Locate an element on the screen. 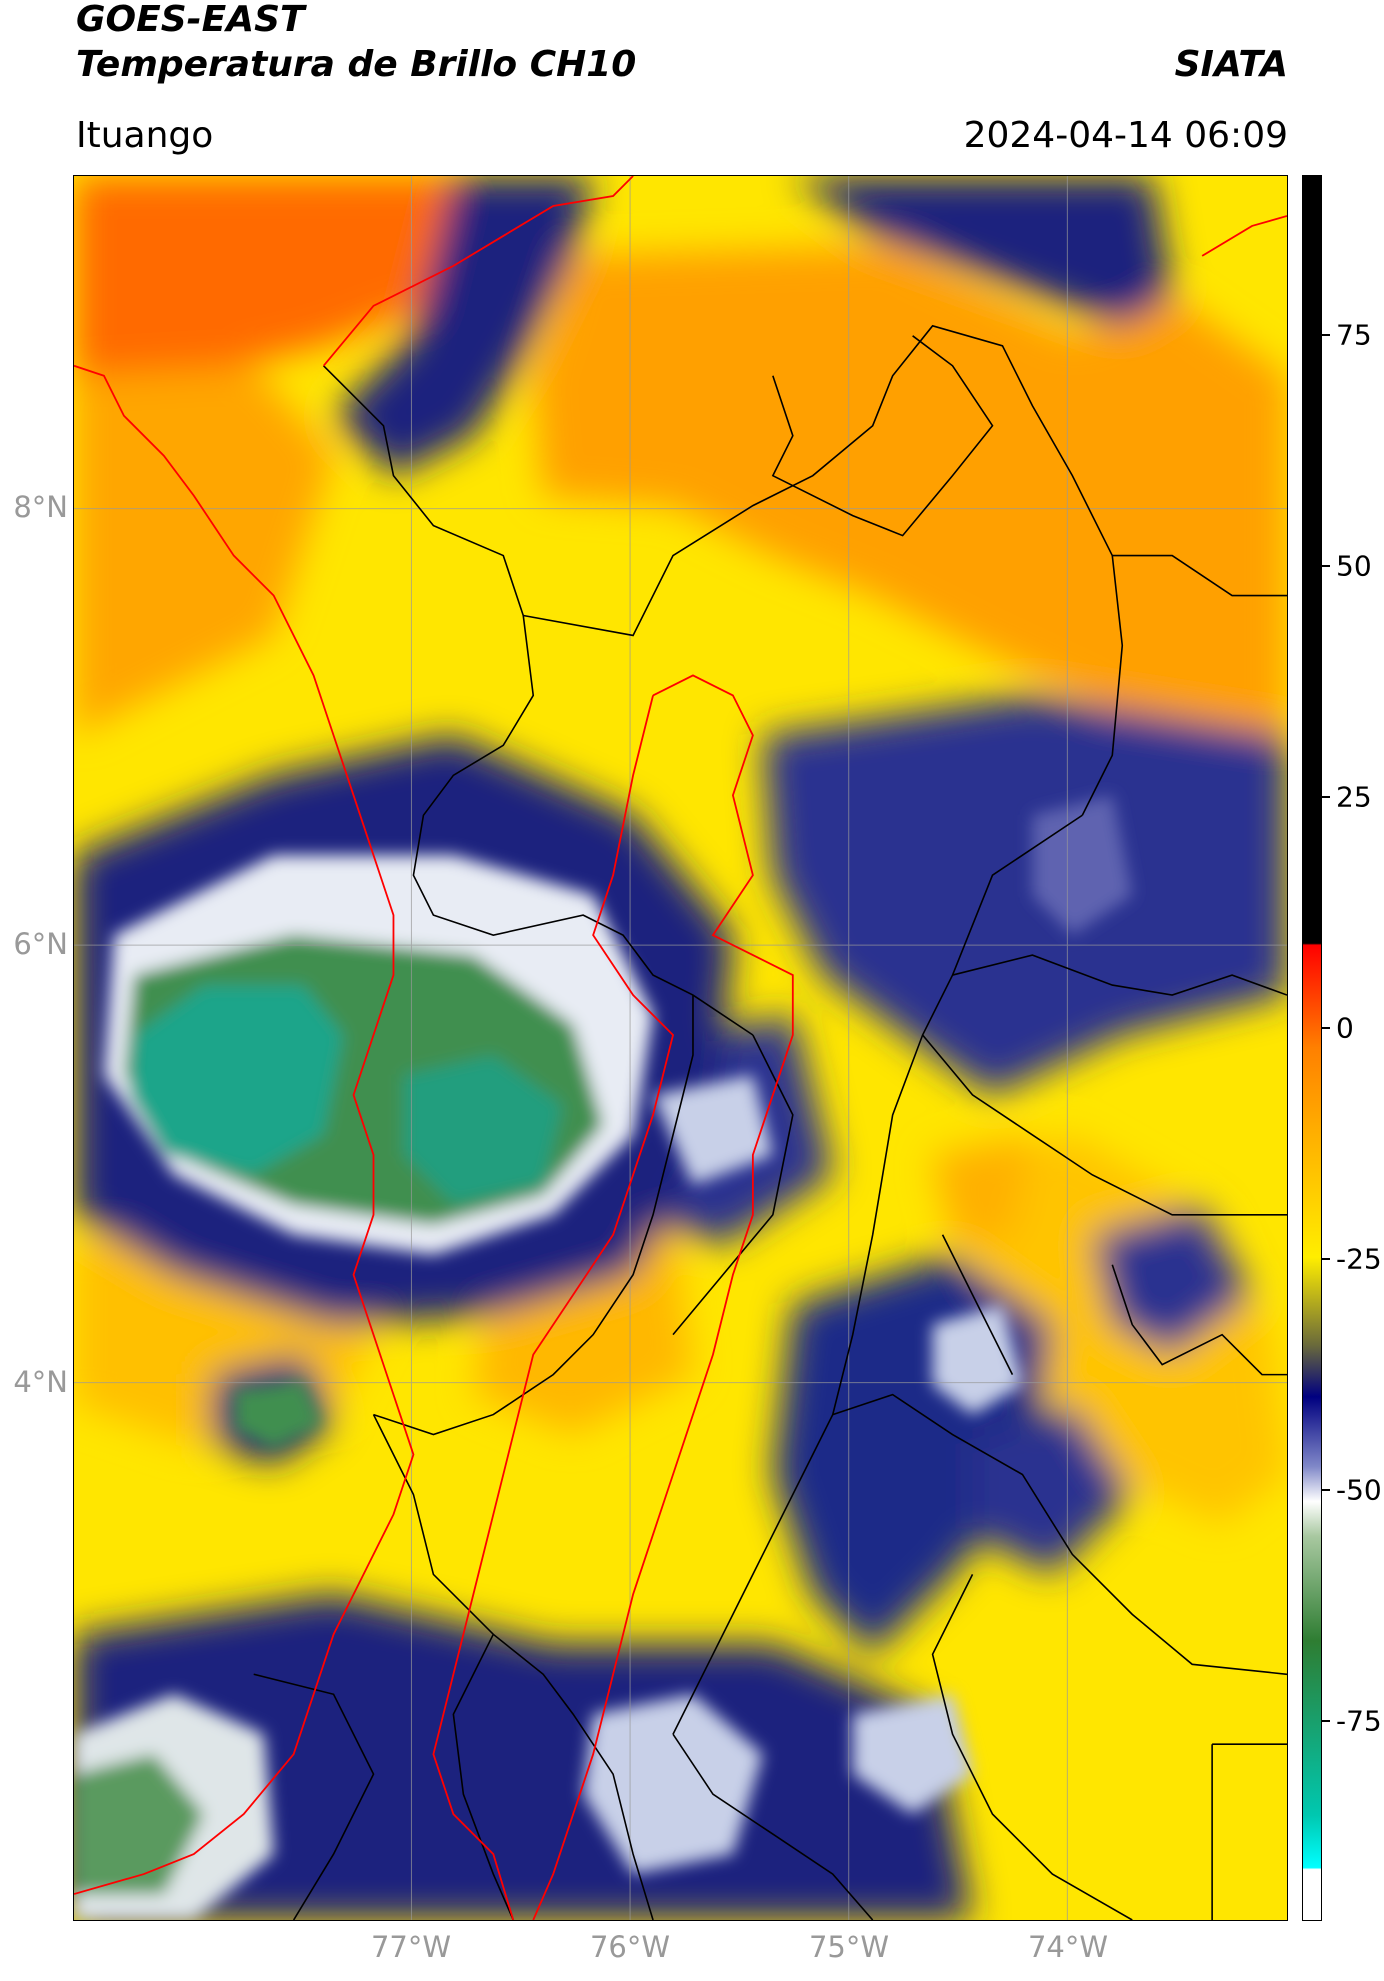 Image resolution: width=1384 pixels, height=1981 pixels. colorbar-label-neg75: -75 is located at coordinates (1359, 1721).